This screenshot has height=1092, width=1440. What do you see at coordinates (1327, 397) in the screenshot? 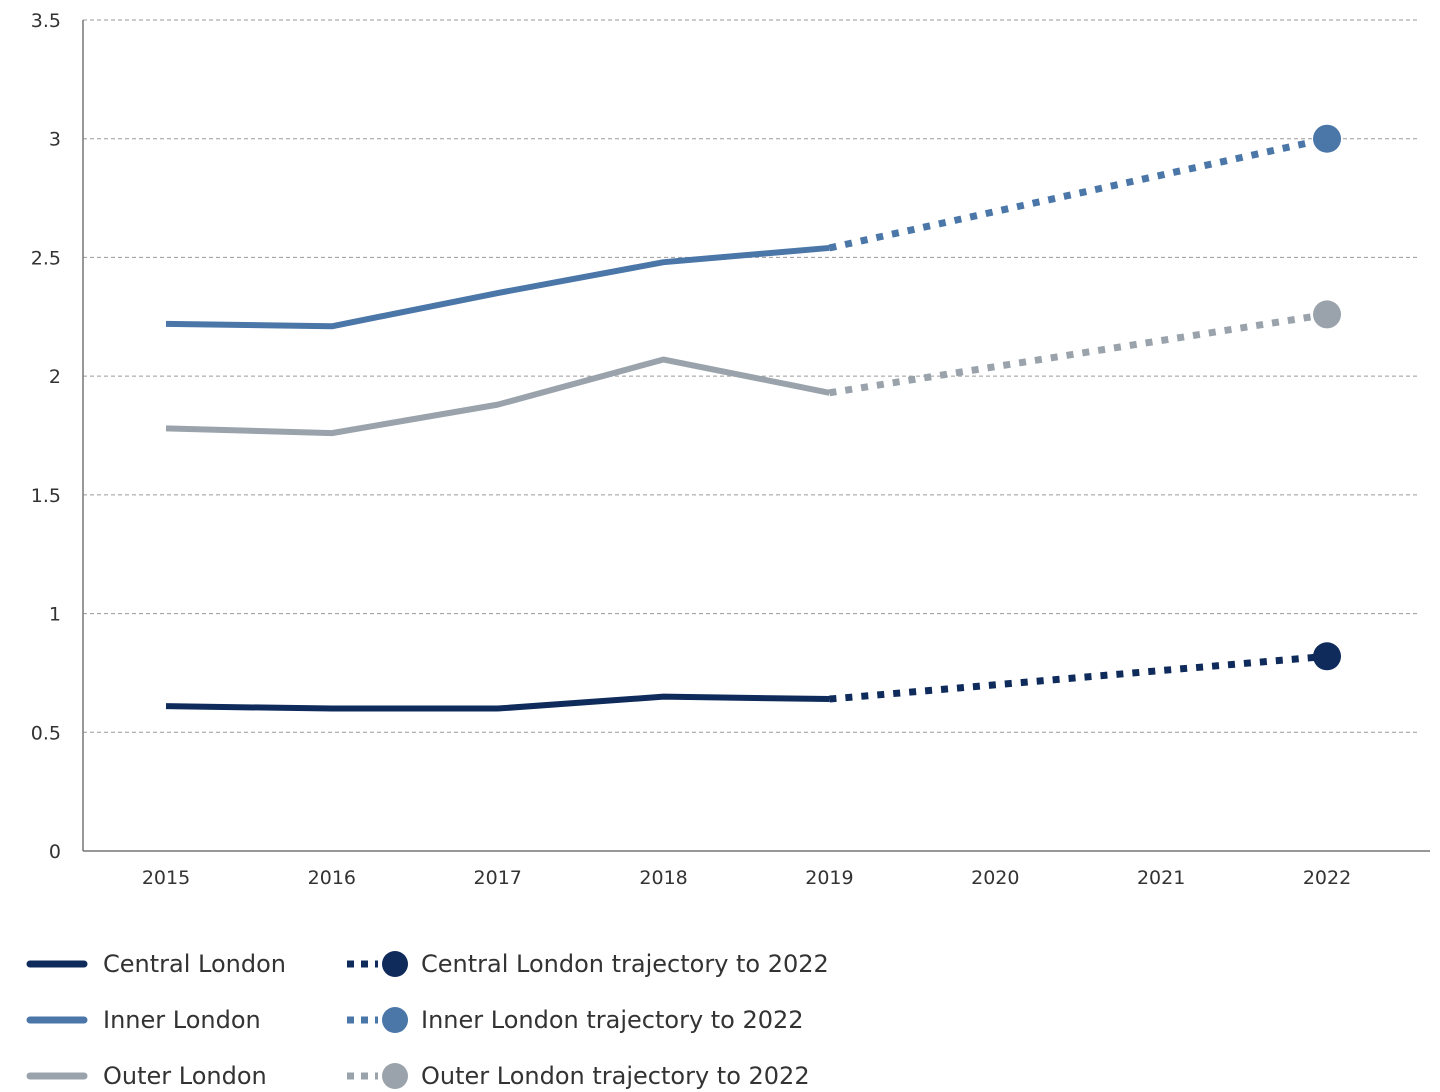
I see `series-markers` at bounding box center [1327, 397].